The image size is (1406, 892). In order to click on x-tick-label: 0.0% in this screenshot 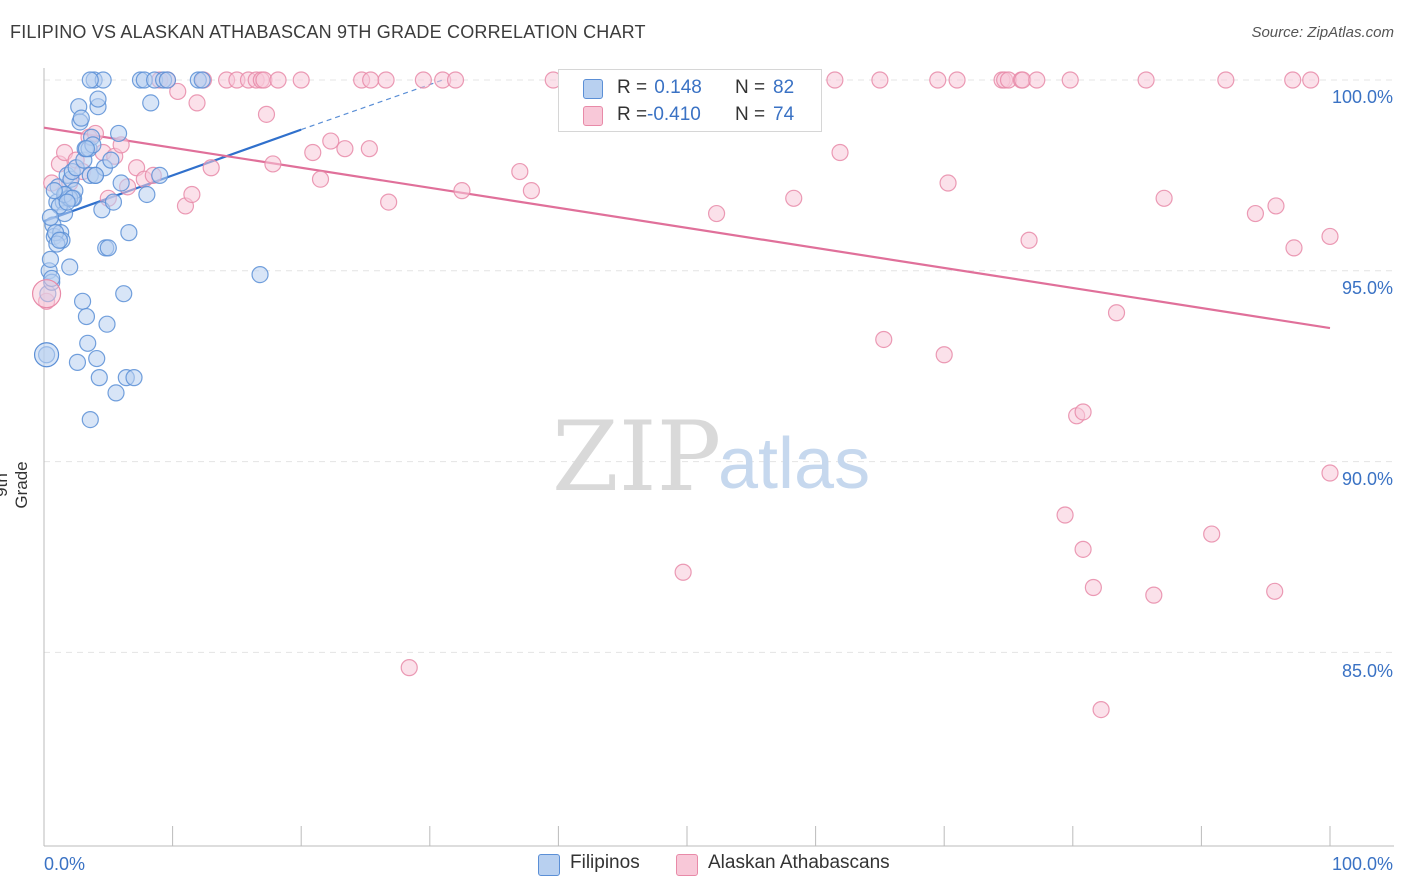, I will do `click(64, 864)`.